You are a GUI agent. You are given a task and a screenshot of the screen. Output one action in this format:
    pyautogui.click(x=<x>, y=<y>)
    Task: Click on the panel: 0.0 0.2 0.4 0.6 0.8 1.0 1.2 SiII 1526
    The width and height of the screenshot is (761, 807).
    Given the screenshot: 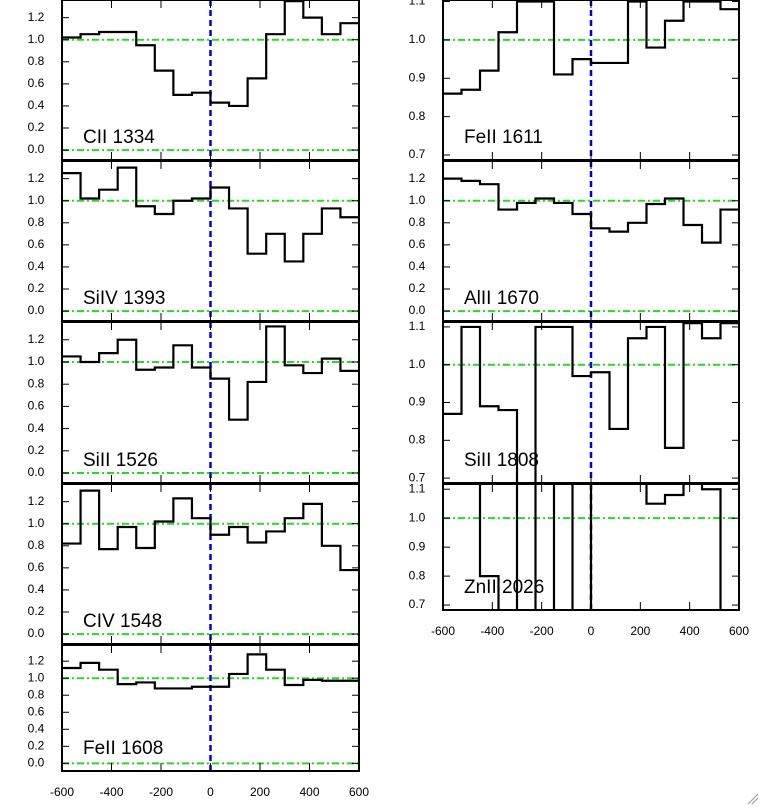 What is the action you would take?
    pyautogui.click(x=194, y=402)
    